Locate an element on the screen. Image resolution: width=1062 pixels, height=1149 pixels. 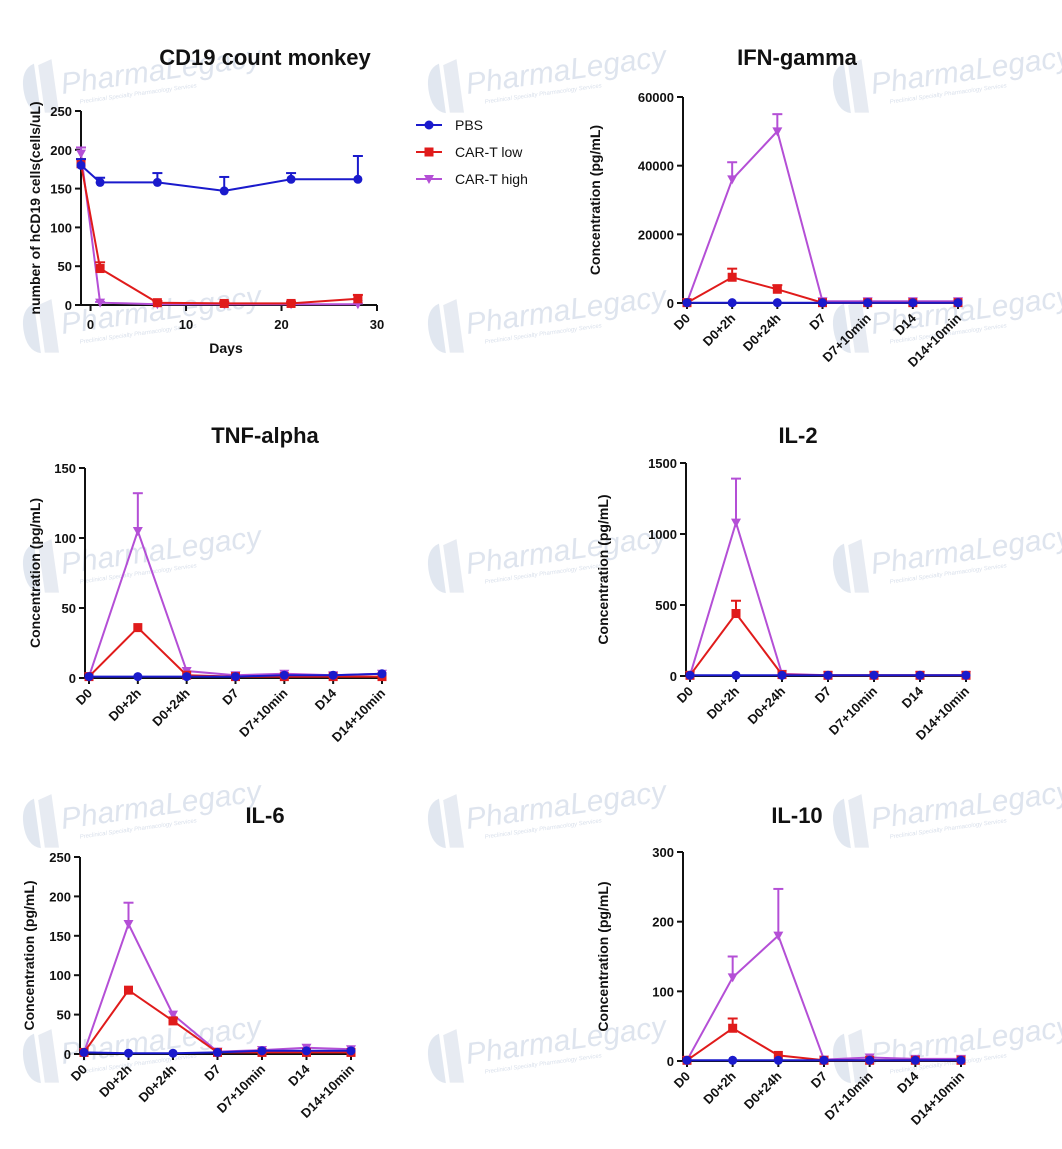
chart-title: CD19 count monkey is located at coordinates (265, 57).